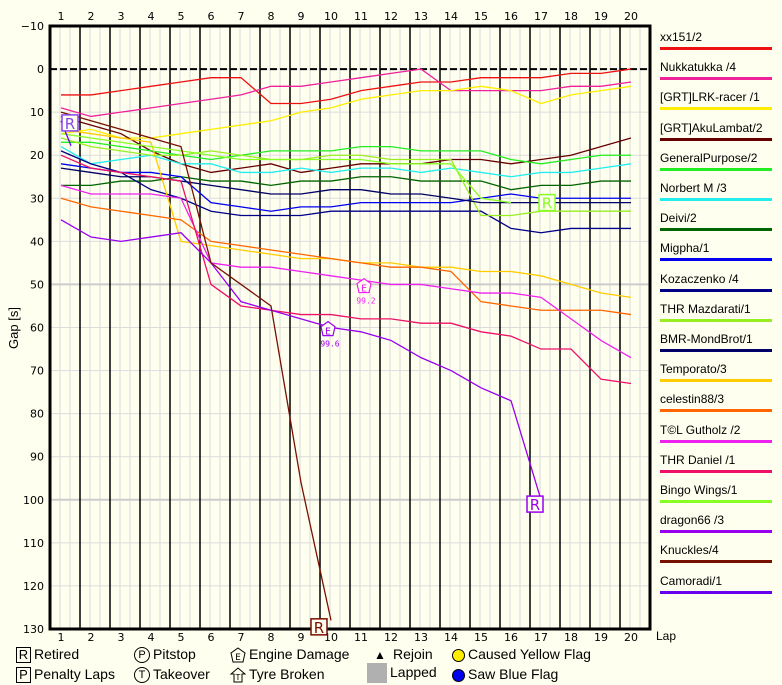  I want to click on svg-text: Gap [s], so click(13, 328).